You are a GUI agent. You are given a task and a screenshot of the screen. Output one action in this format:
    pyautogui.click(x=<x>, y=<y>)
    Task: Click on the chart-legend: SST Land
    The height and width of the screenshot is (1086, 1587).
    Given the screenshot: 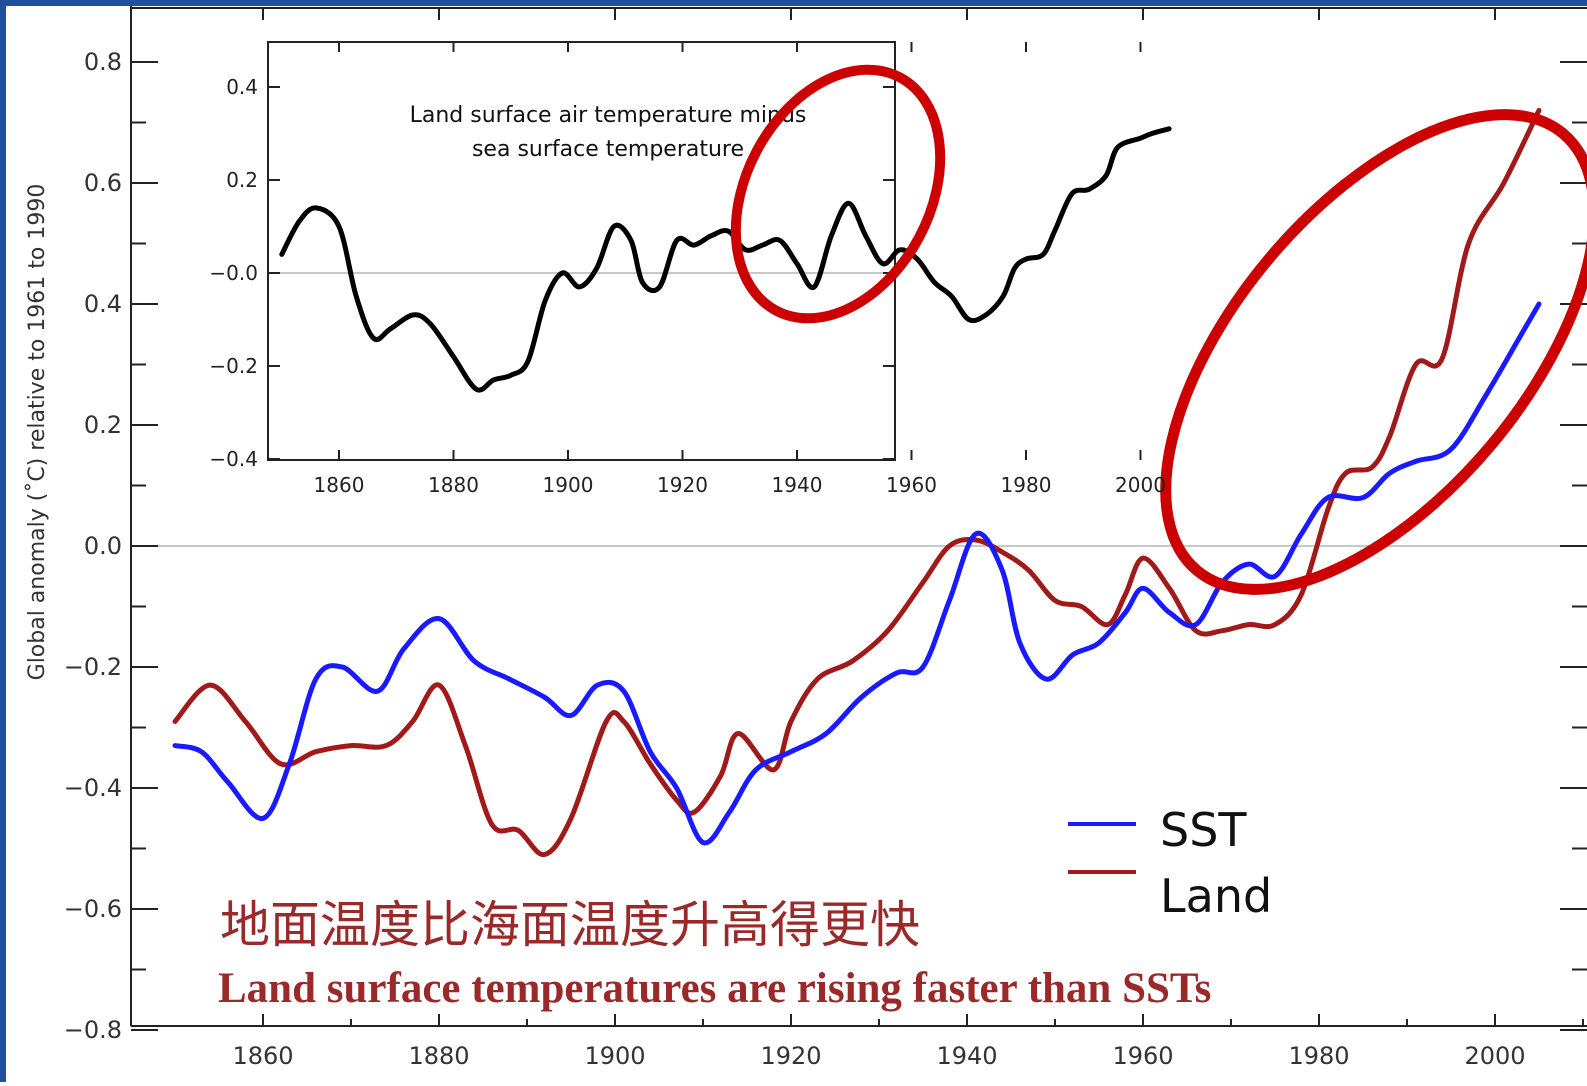 What is the action you would take?
    pyautogui.click(x=1170, y=863)
    